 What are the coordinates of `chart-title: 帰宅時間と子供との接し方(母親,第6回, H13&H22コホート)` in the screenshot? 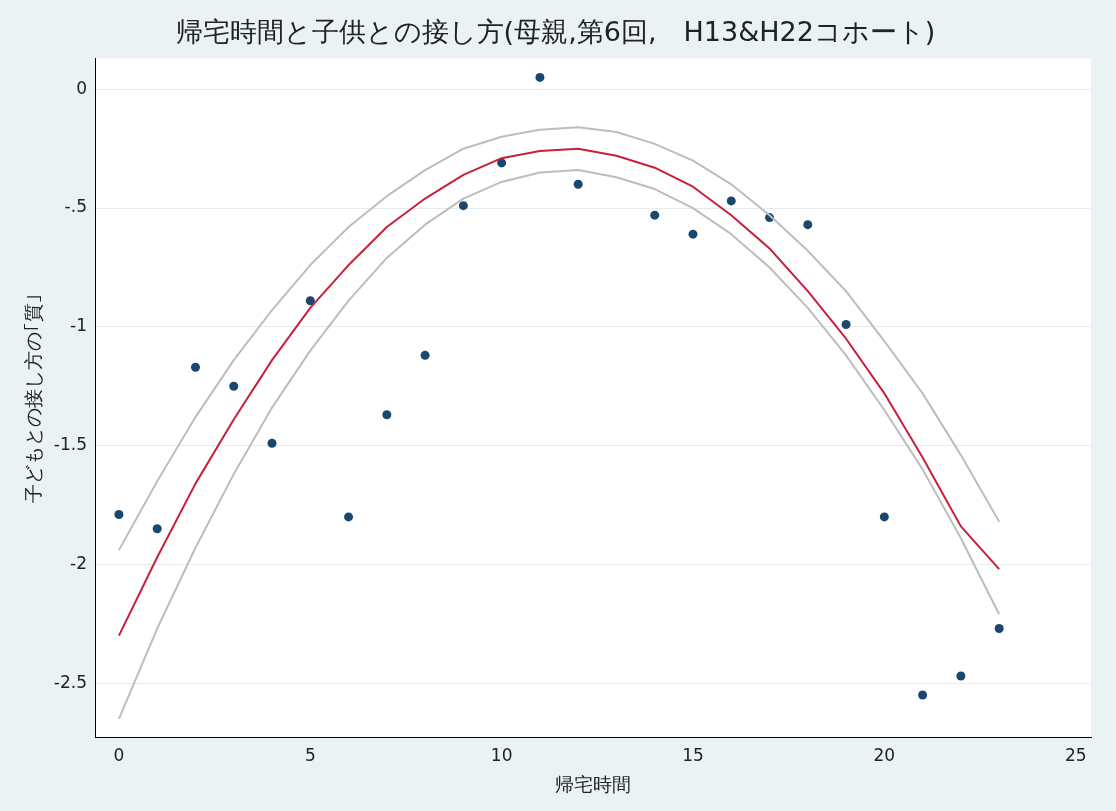 It's located at (555, 32).